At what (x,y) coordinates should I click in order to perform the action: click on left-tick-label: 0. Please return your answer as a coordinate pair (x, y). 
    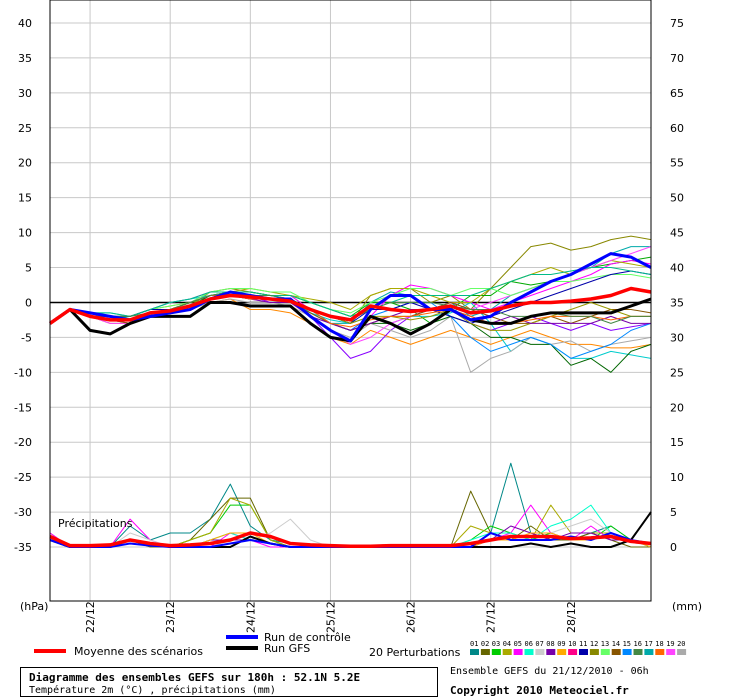
    Looking at the image, I should click on (28, 302).